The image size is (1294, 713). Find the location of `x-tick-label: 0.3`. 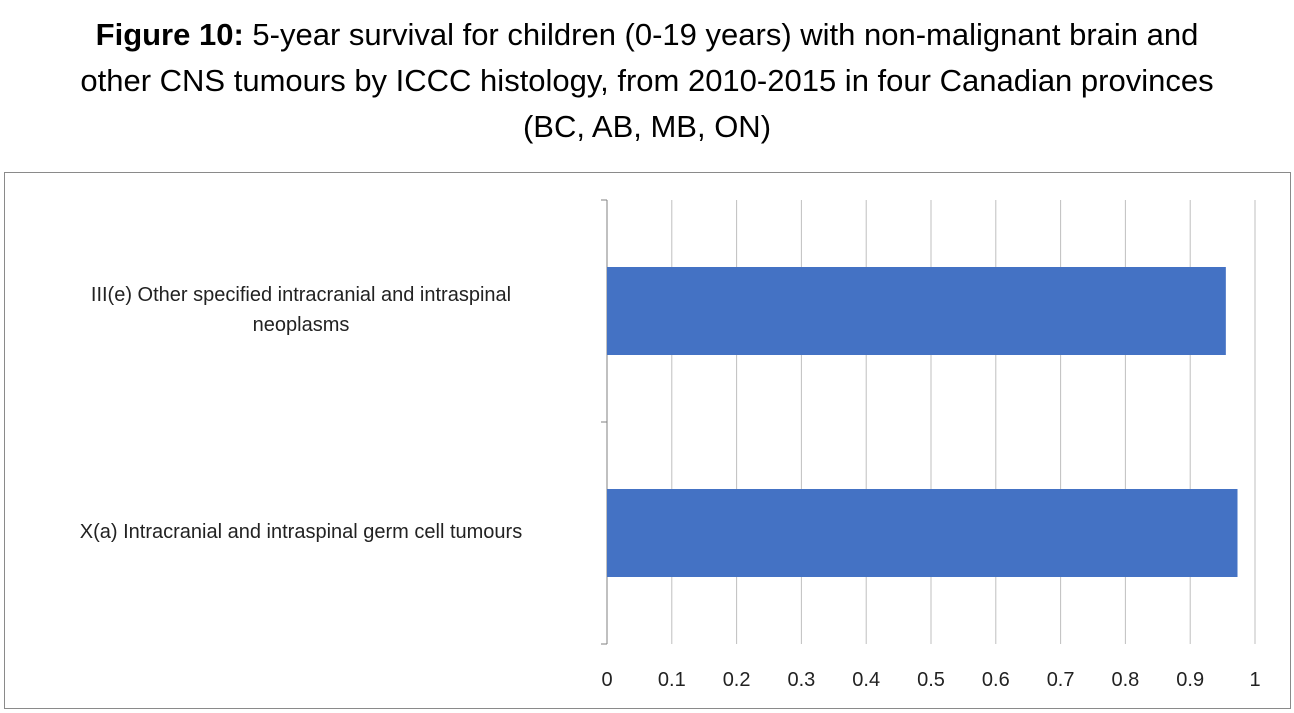

x-tick-label: 0.3 is located at coordinates (801, 680).